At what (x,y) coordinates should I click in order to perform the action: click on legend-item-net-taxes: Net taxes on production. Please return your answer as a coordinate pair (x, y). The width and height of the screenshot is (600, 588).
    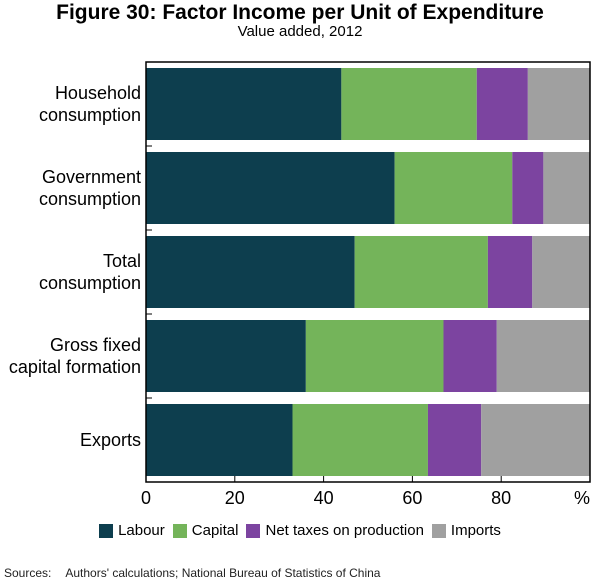
    Looking at the image, I should click on (335, 530).